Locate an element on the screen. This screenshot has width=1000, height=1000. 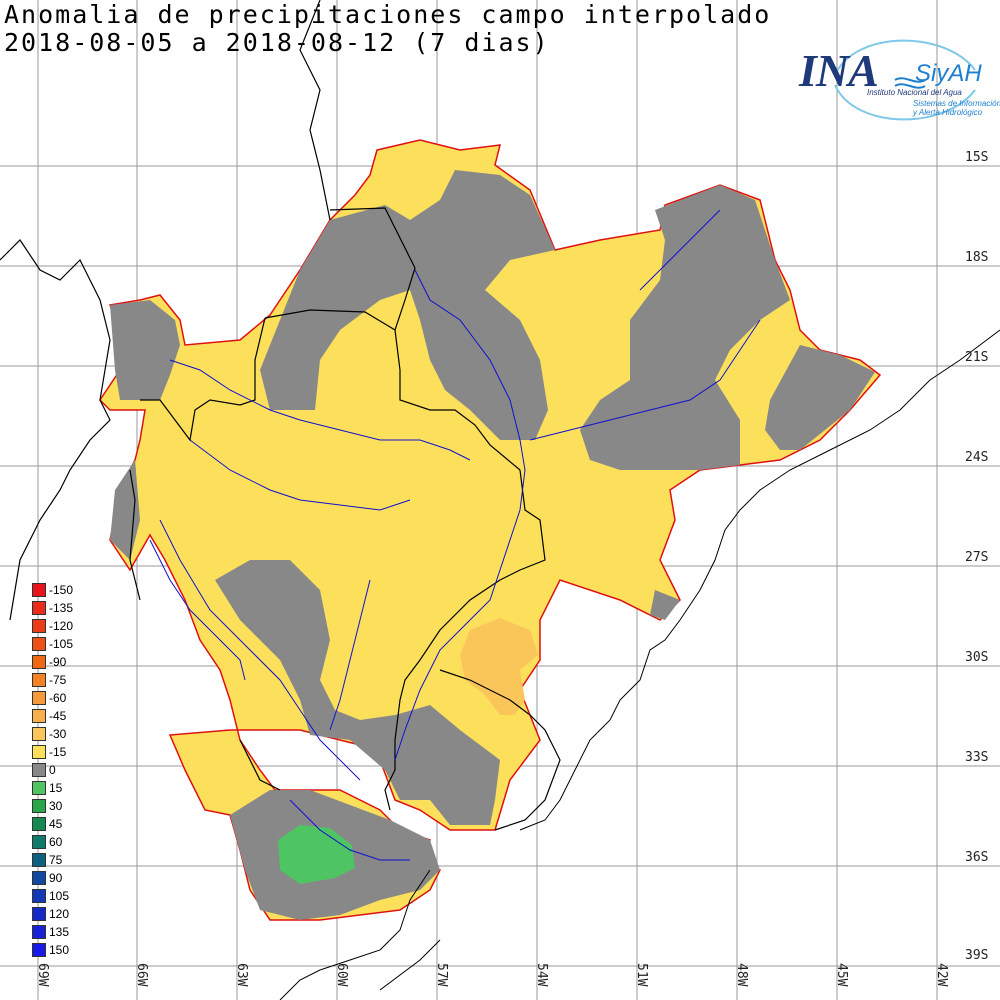
lat-label: 33S is located at coordinates (977, 757).